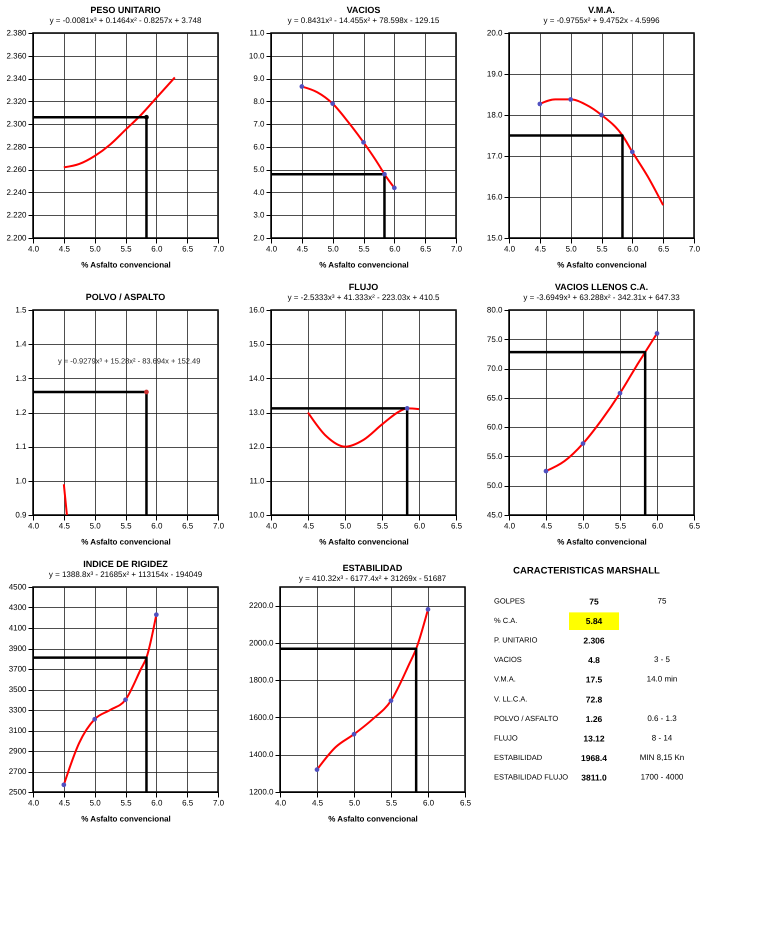 This screenshot has width=783, height=937. Describe the element at coordinates (21, 344) in the screenshot. I see `y-tick-label: 1.4` at that location.